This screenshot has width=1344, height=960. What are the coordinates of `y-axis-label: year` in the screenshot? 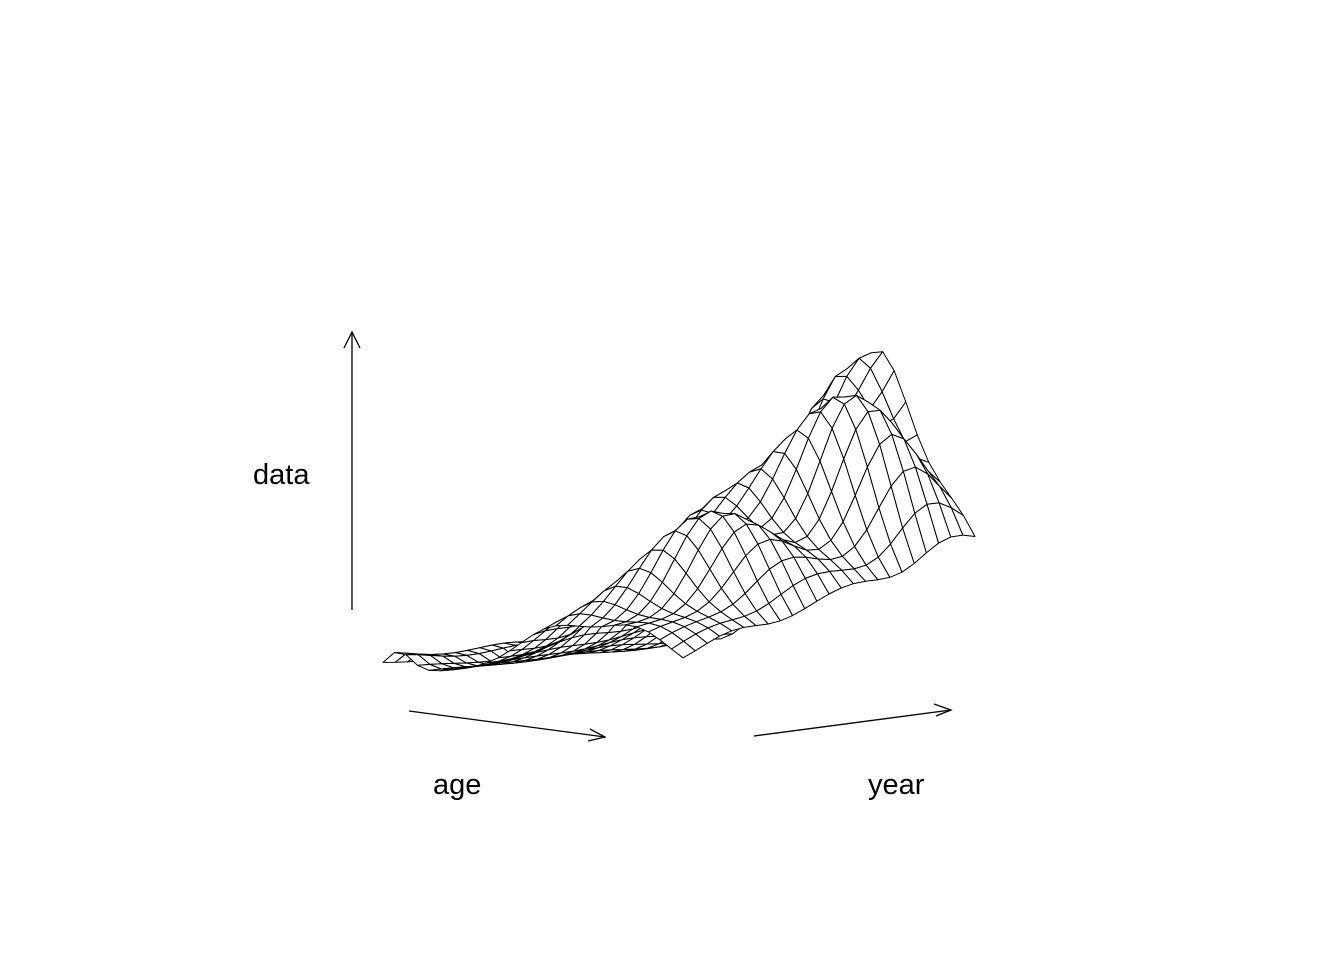 It's located at (896, 785).